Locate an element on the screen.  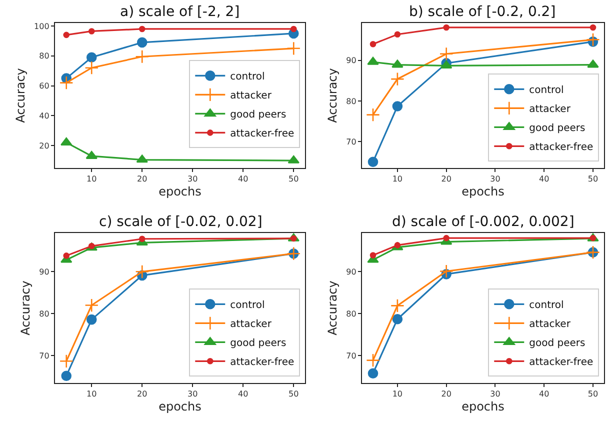
y-tick-label: 40 is located at coordinates (44, 115).